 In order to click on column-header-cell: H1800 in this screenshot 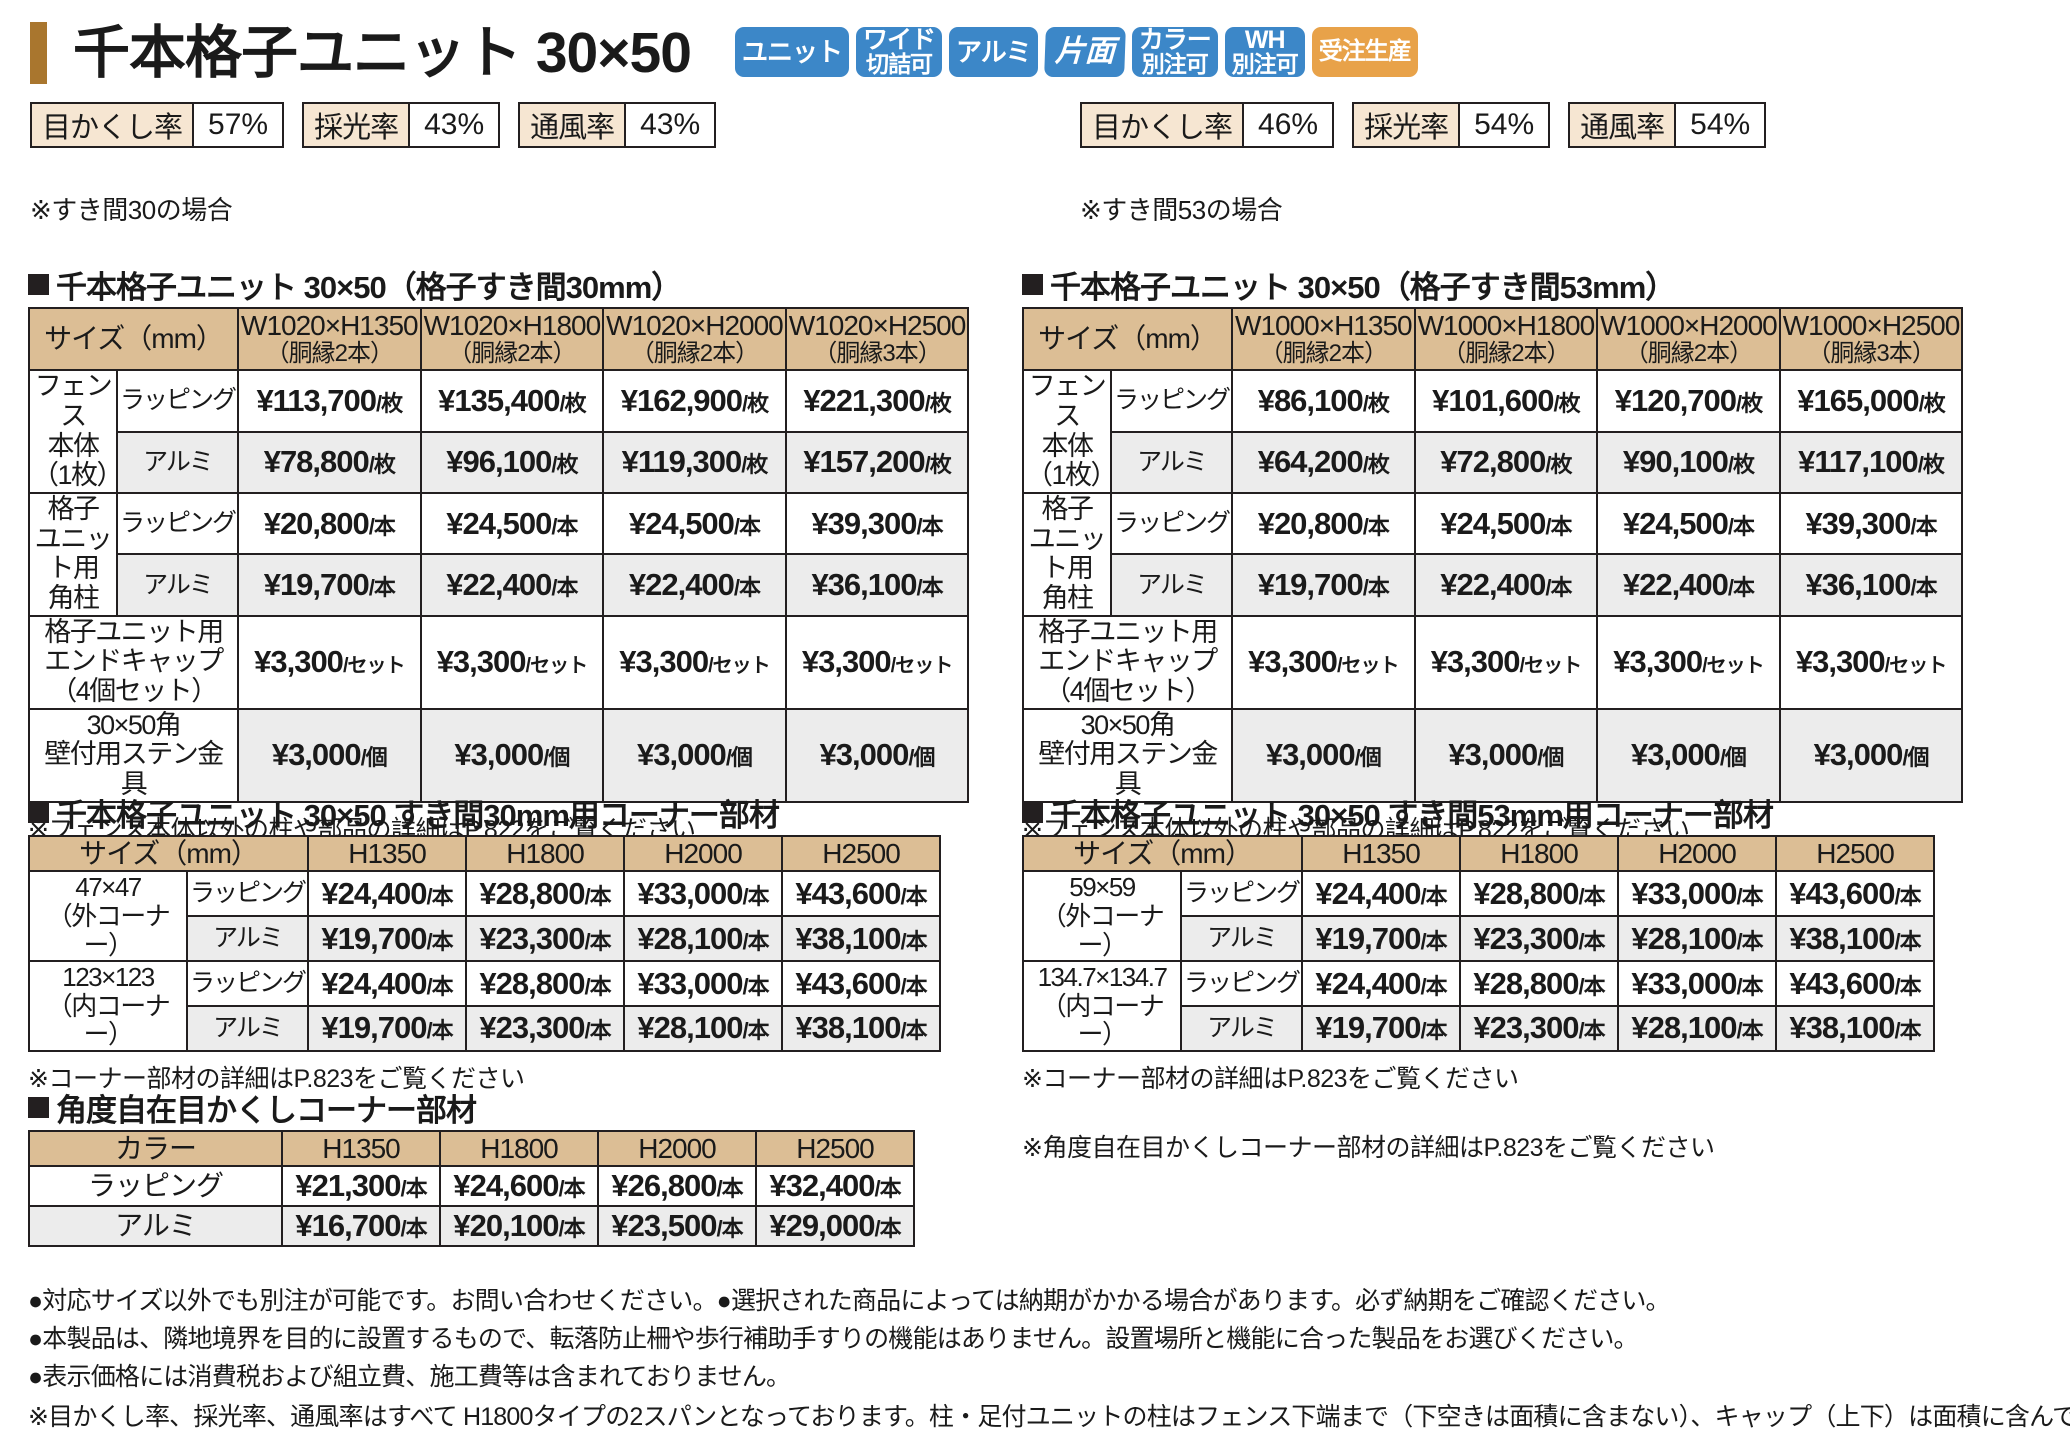, I will do `click(1539, 853)`.